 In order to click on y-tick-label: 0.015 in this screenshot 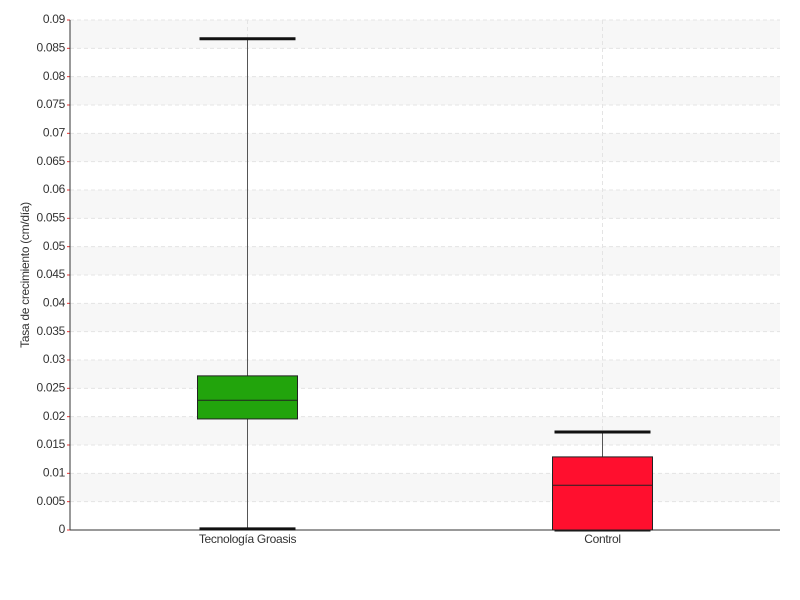, I will do `click(50, 444)`.